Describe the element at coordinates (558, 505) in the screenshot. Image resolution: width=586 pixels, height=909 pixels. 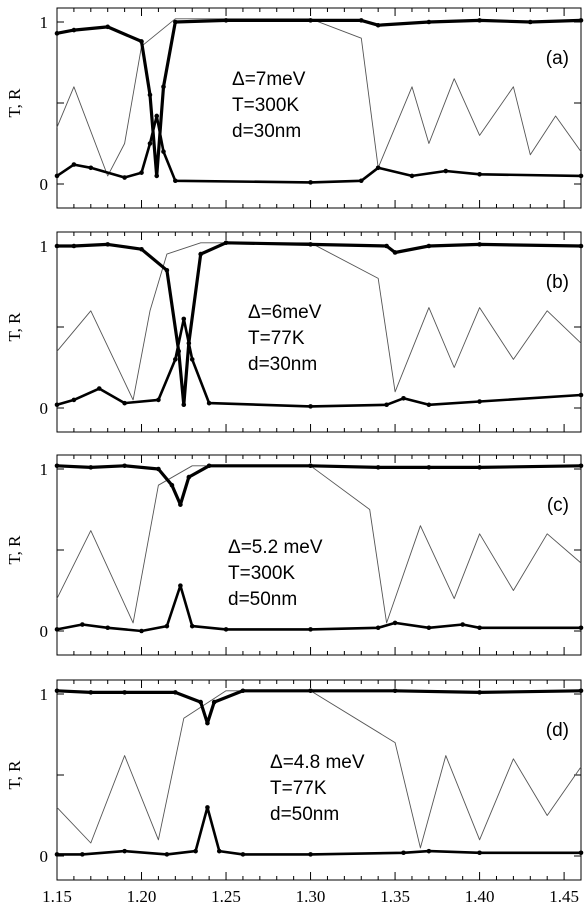
I see `panel-label: (c)` at that location.